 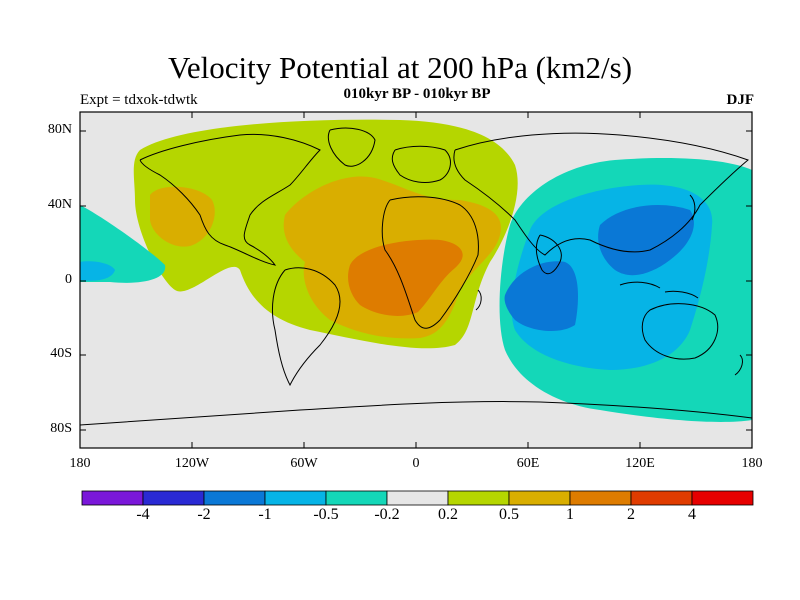 I want to click on experiment-label: Expt = tdxok-tdwtk, so click(x=139, y=100).